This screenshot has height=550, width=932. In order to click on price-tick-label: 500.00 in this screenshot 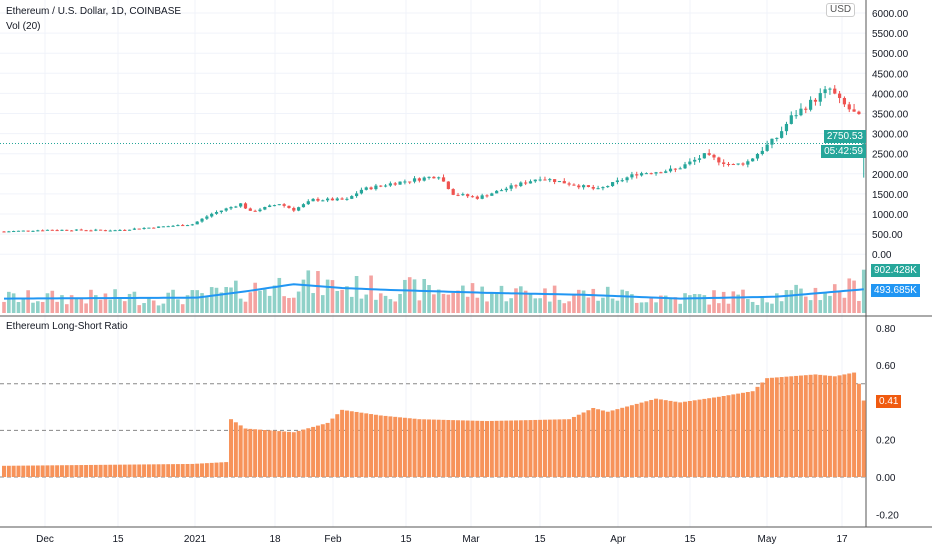, I will do `click(887, 235)`.